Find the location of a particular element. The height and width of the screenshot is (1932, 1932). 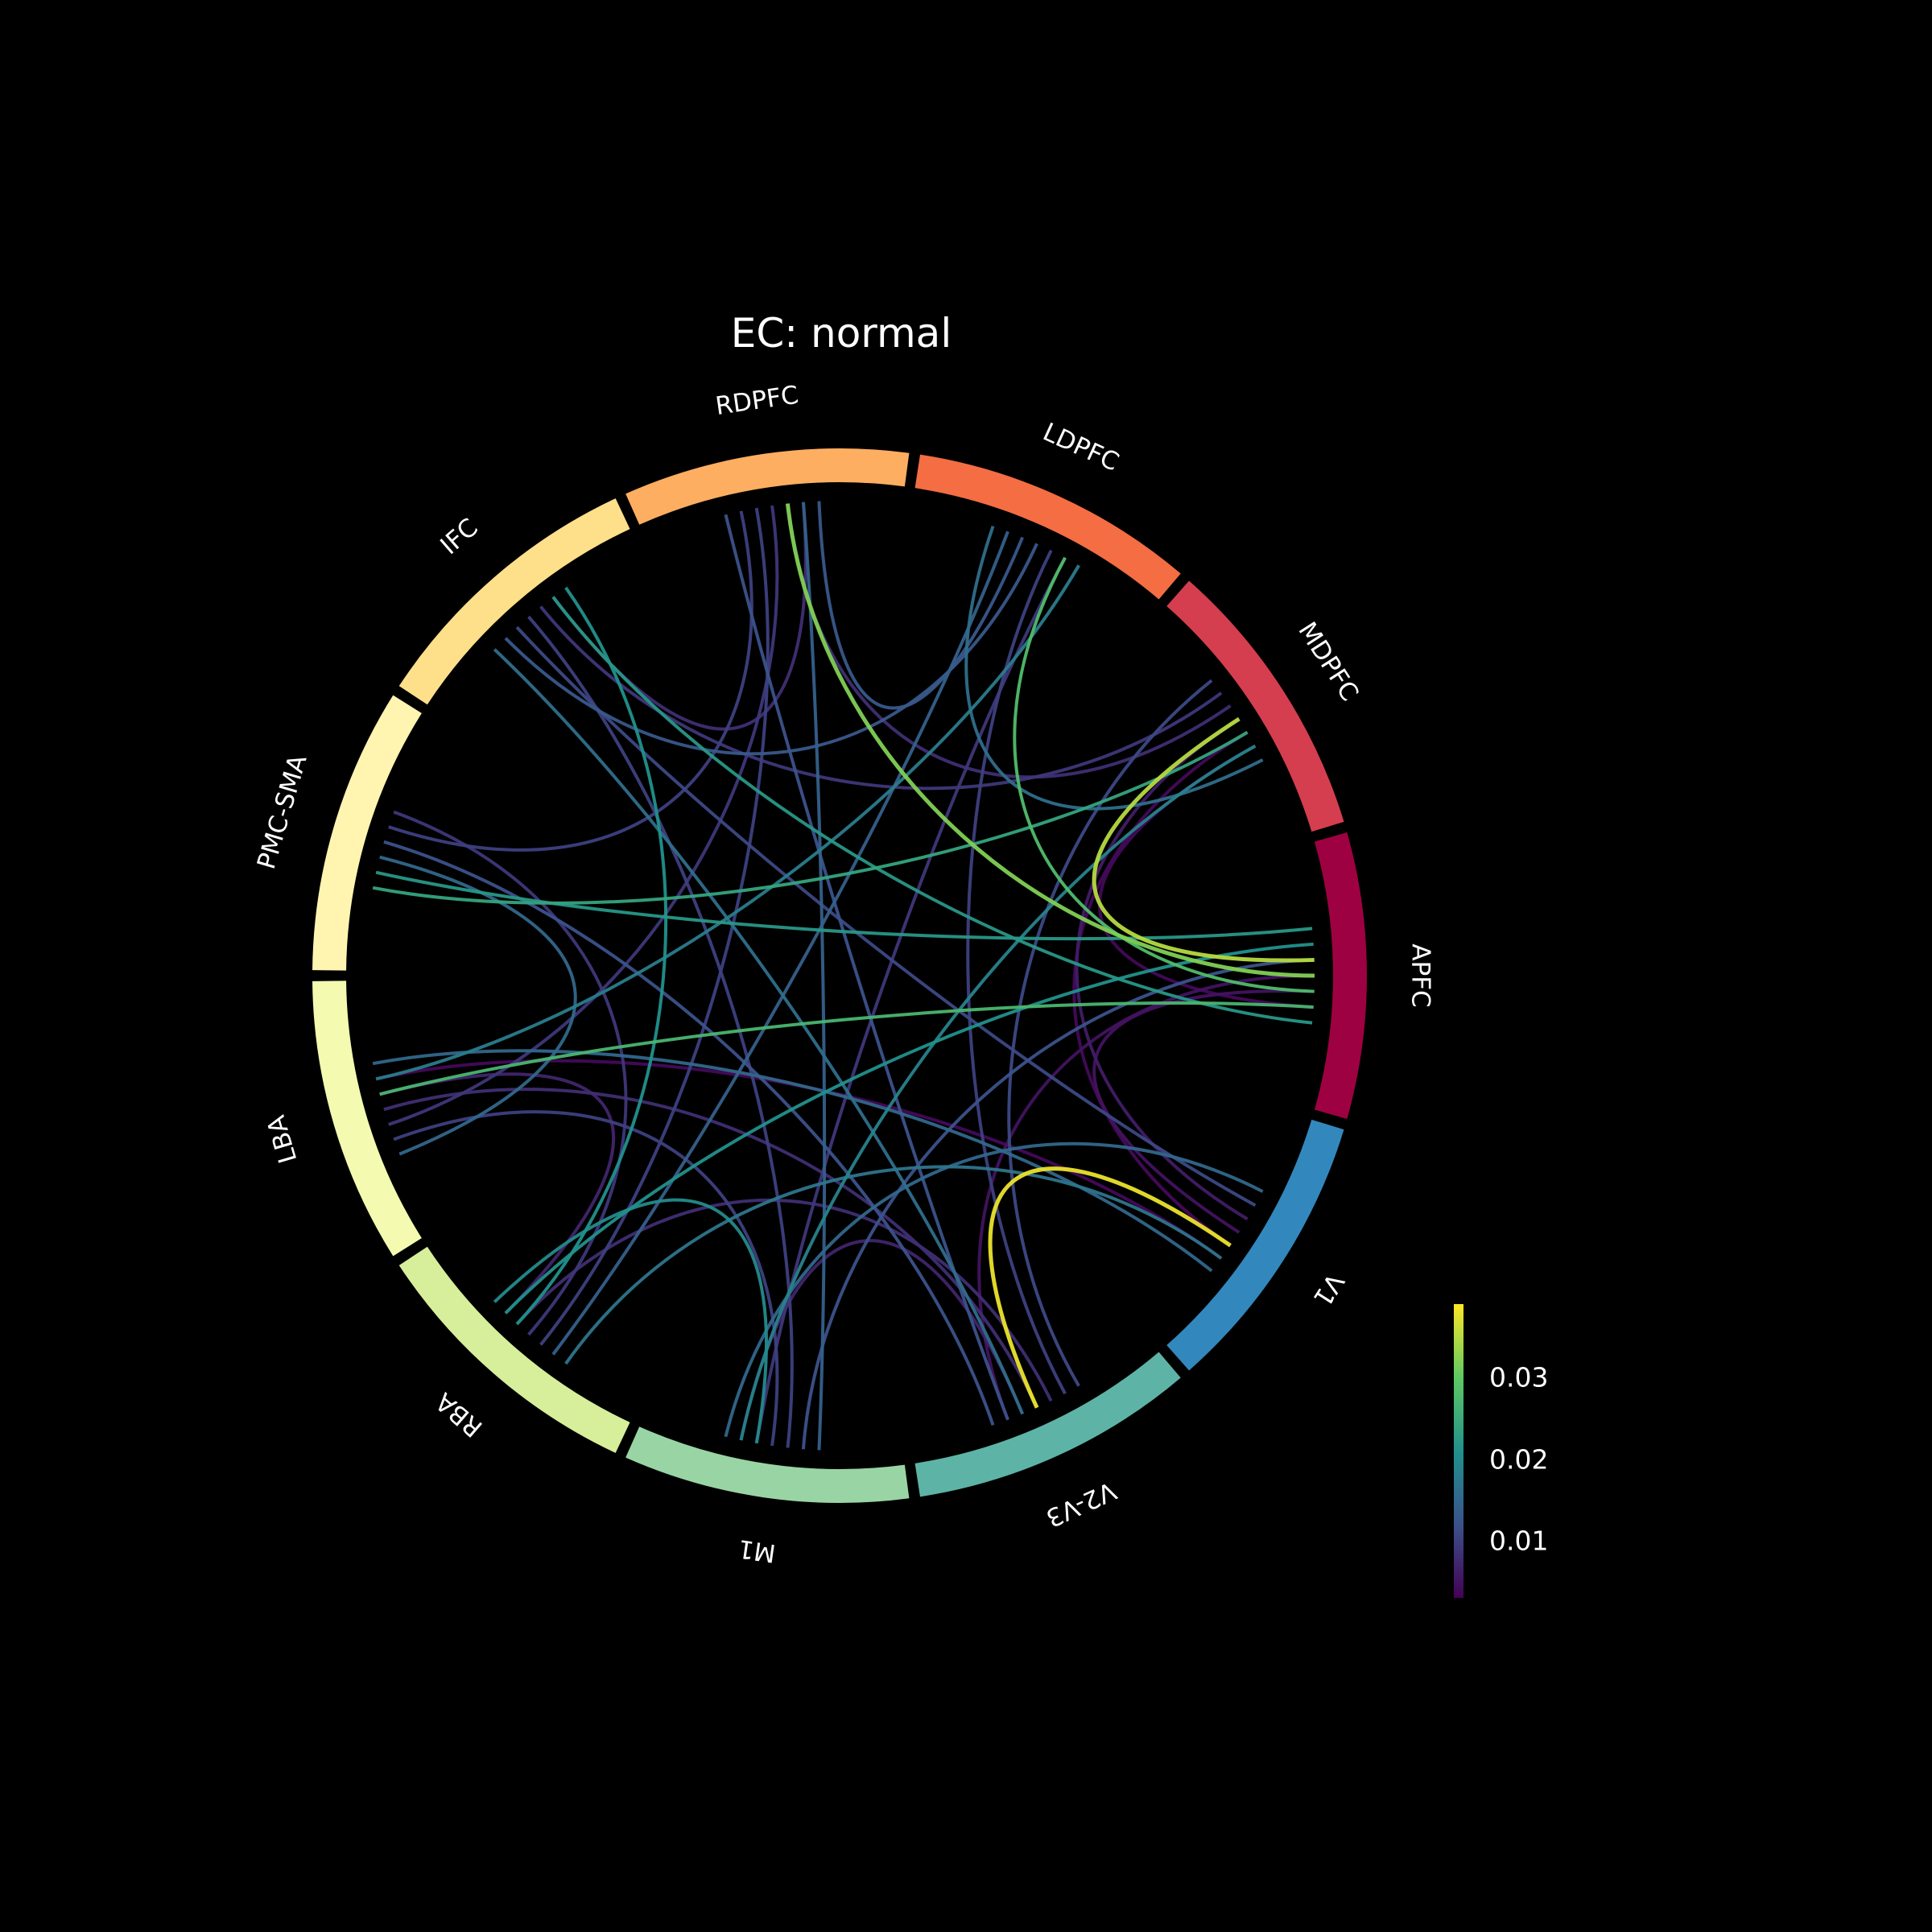

node-label-ifc: IFC is located at coordinates (459, 536).